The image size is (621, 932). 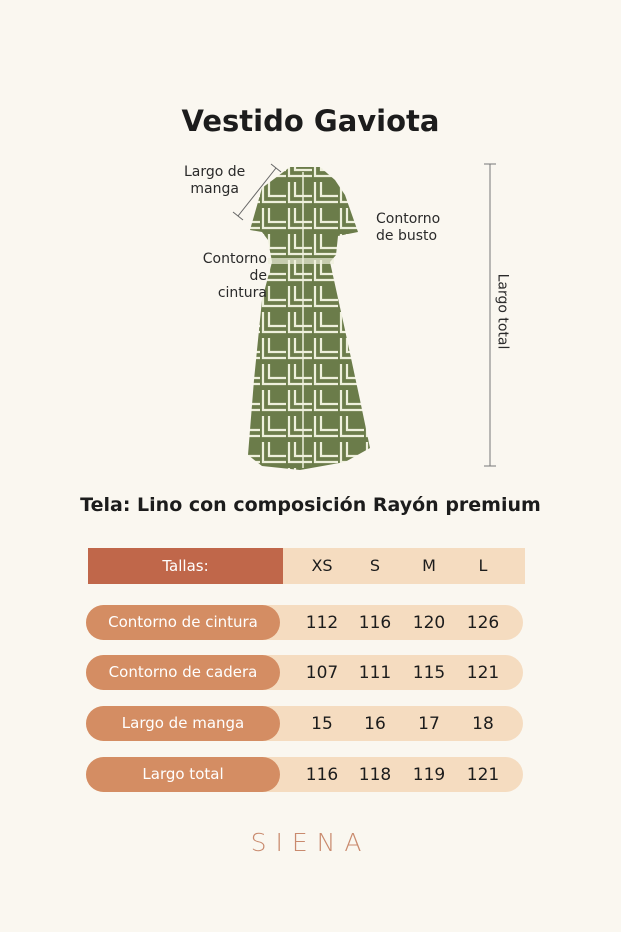 What do you see at coordinates (407, 236) in the screenshot?
I see `bust-label-line: de busto` at bounding box center [407, 236].